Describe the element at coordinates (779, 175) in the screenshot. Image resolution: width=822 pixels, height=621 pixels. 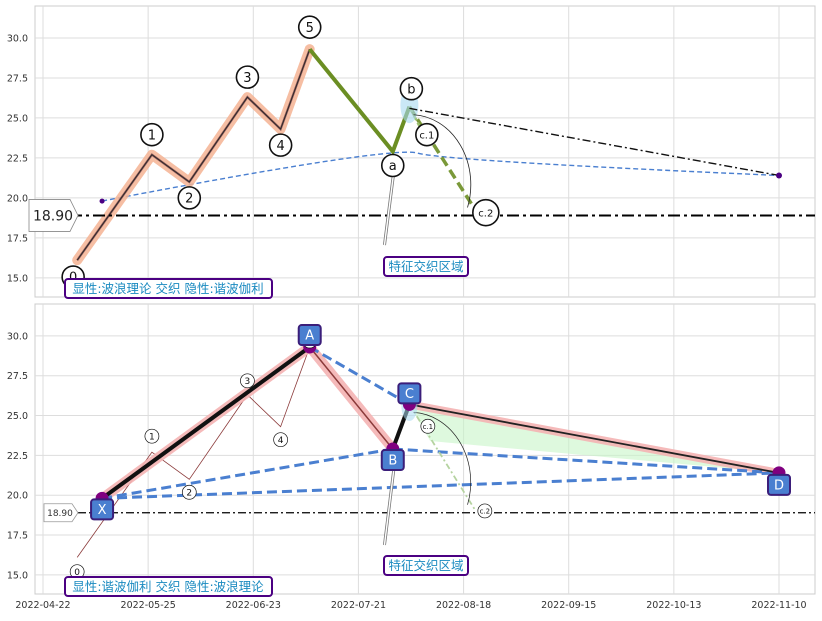
I see `top-forecast-dot` at that location.